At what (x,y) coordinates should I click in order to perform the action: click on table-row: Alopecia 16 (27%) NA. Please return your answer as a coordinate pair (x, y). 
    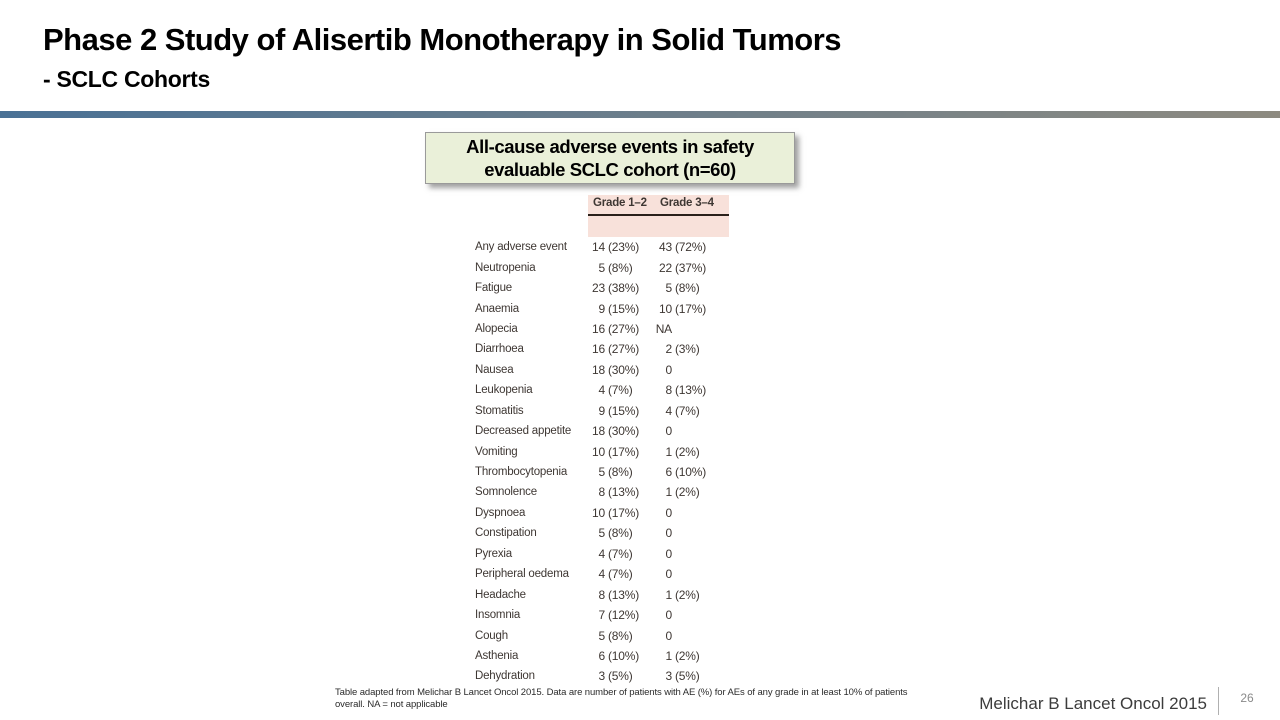
    Looking at the image, I should click on (605, 329).